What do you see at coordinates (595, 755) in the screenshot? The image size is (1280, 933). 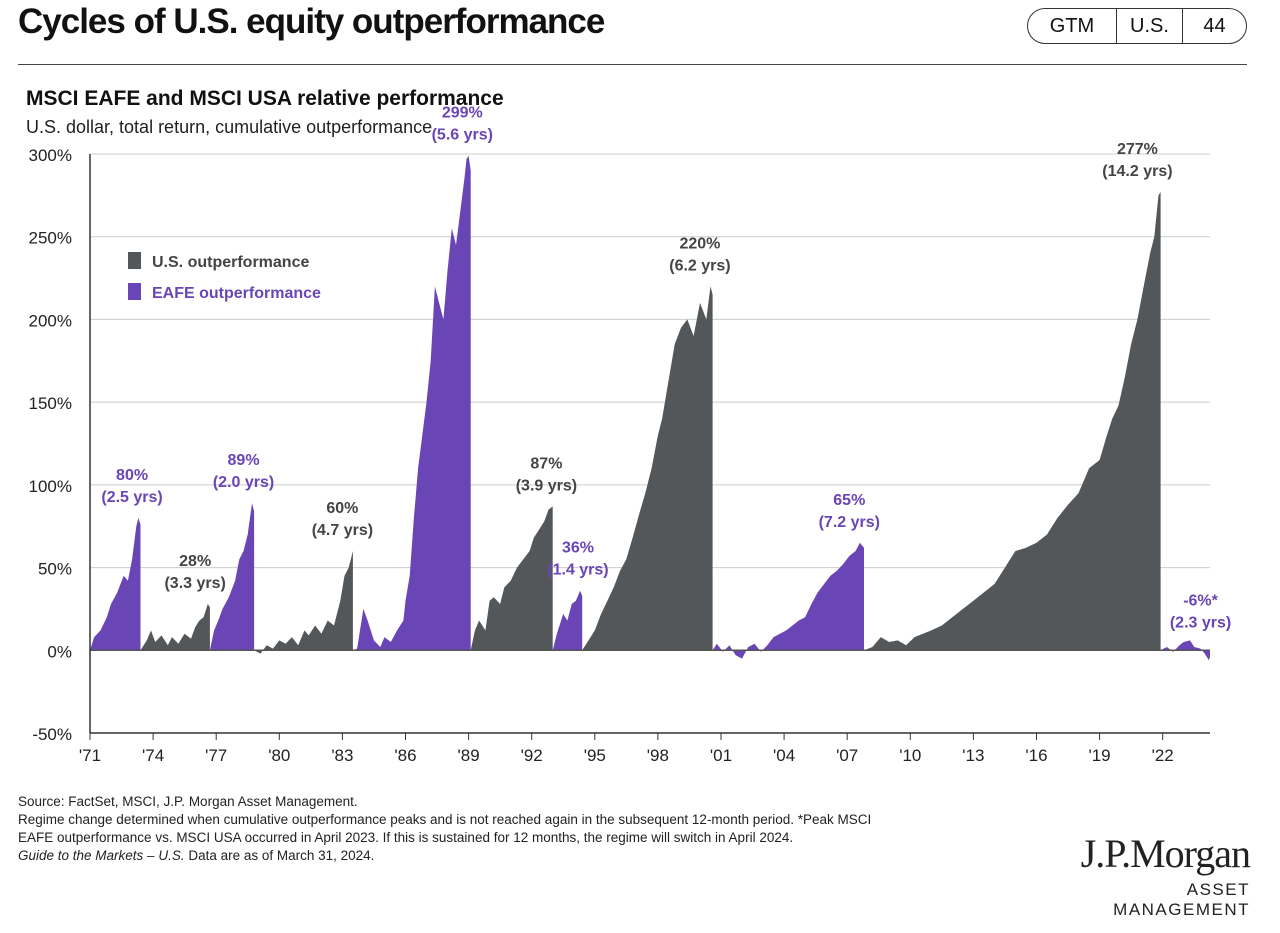 I see `x-tick-label: '95` at bounding box center [595, 755].